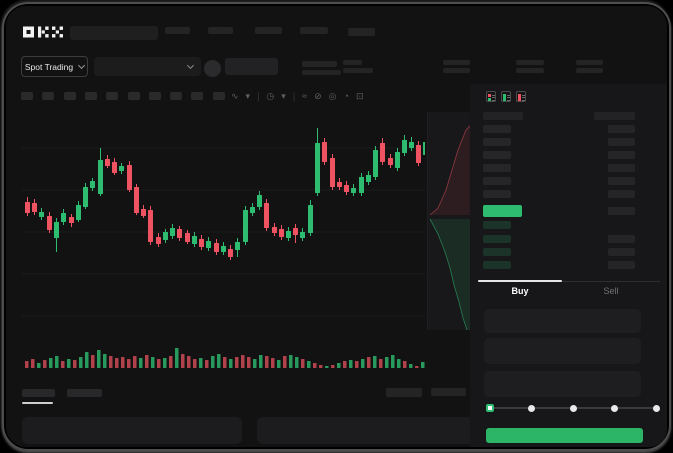 The height and width of the screenshot is (453, 673). What do you see at coordinates (520, 291) in the screenshot?
I see `tab-buy: Buy` at bounding box center [520, 291].